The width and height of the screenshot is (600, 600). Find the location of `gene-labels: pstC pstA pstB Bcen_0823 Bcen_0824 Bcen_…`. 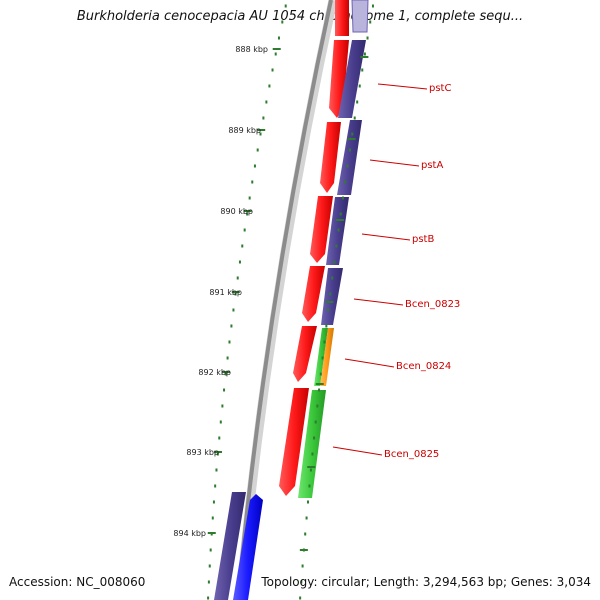

gene-labels: pstC pstA pstB Bcen_0823 Bcen_0824 Bcen_… is located at coordinates (422, 271).